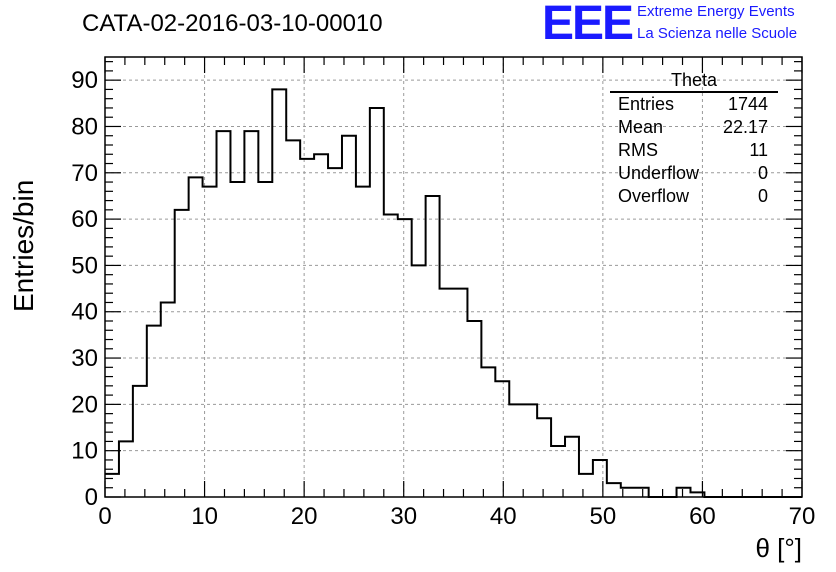  Describe the element at coordinates (694, 196) in the screenshot. I see `stats-row-overflow: Overflow 0` at that location.